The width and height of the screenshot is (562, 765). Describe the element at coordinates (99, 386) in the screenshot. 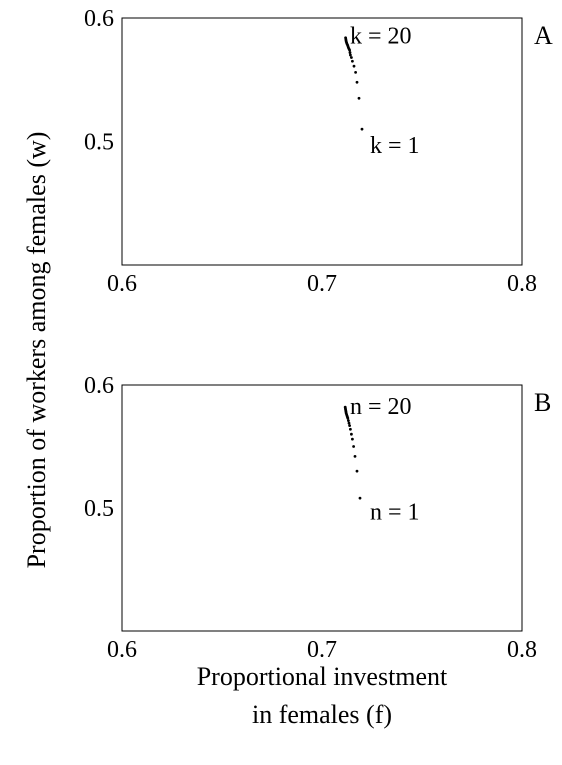

I see `panel-b-y-tick-label: 0.6` at that location.